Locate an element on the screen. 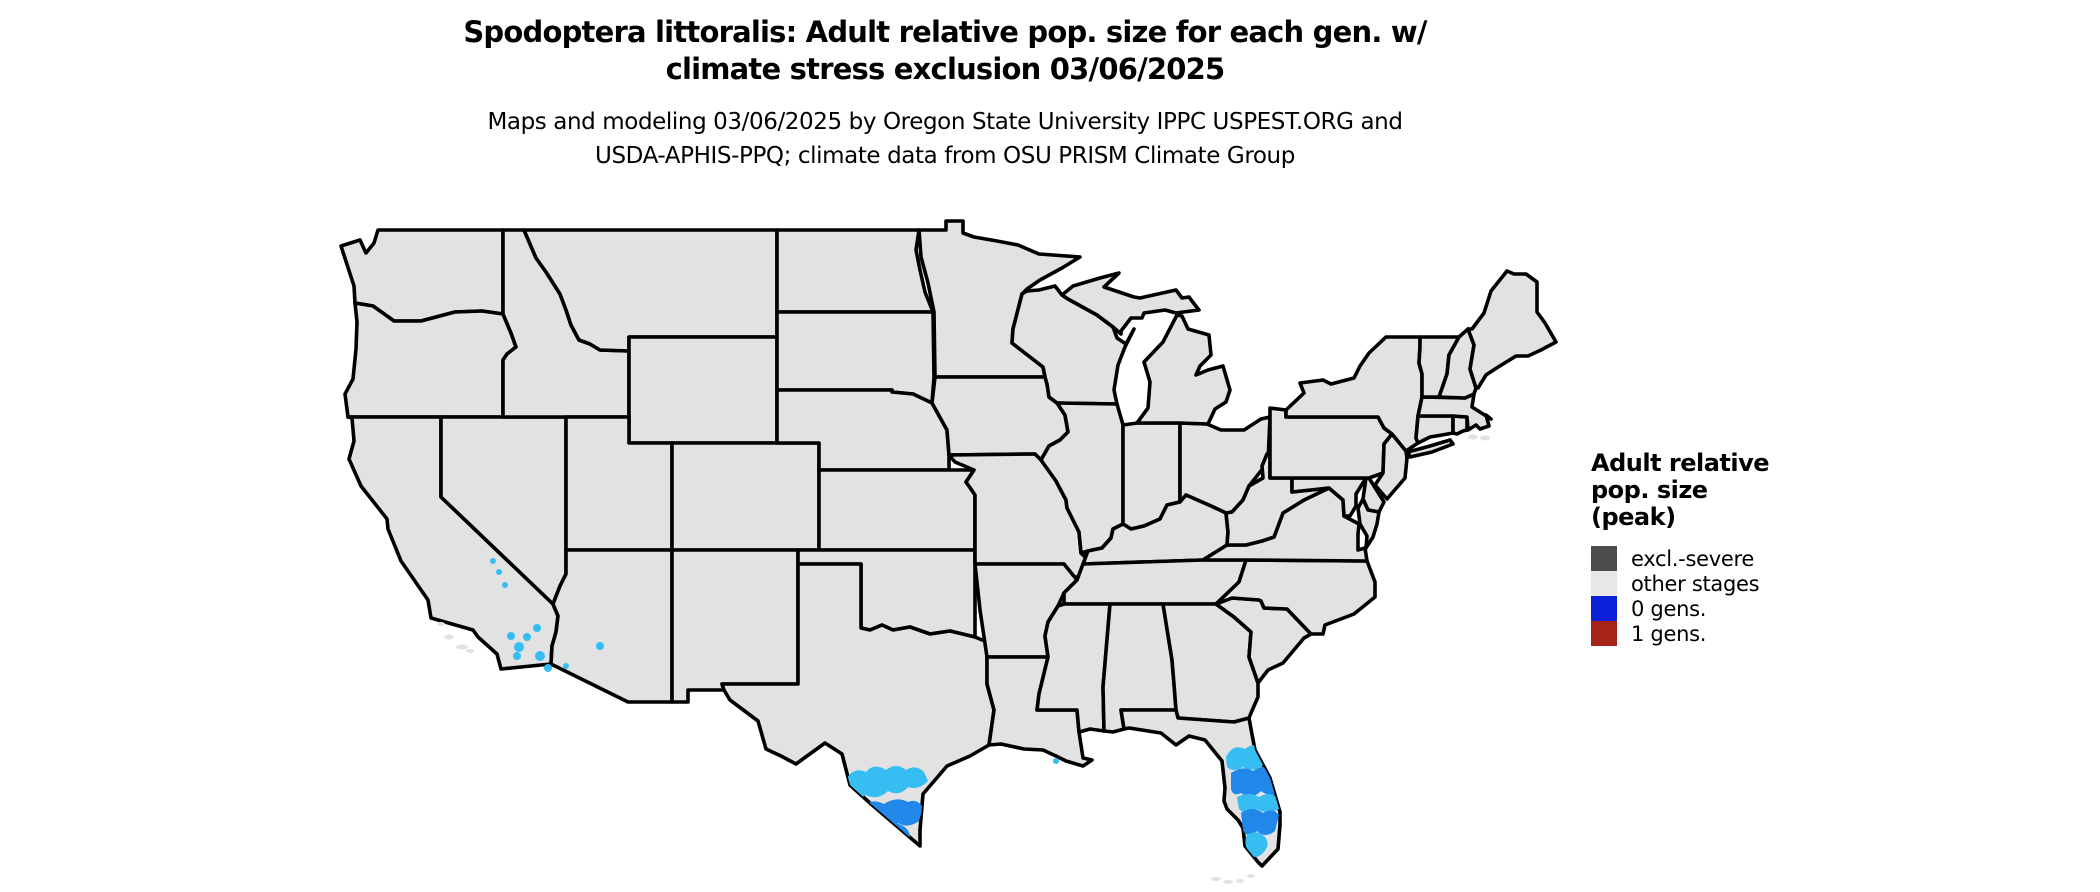 The height and width of the screenshot is (892, 2100). state-ri is located at coordinates (1460, 425).